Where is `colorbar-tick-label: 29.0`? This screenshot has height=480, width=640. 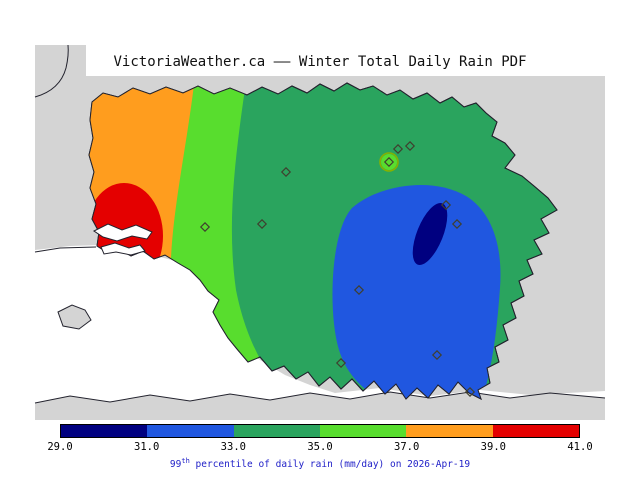 colorbar-tick-label: 29.0 is located at coordinates (60, 447).